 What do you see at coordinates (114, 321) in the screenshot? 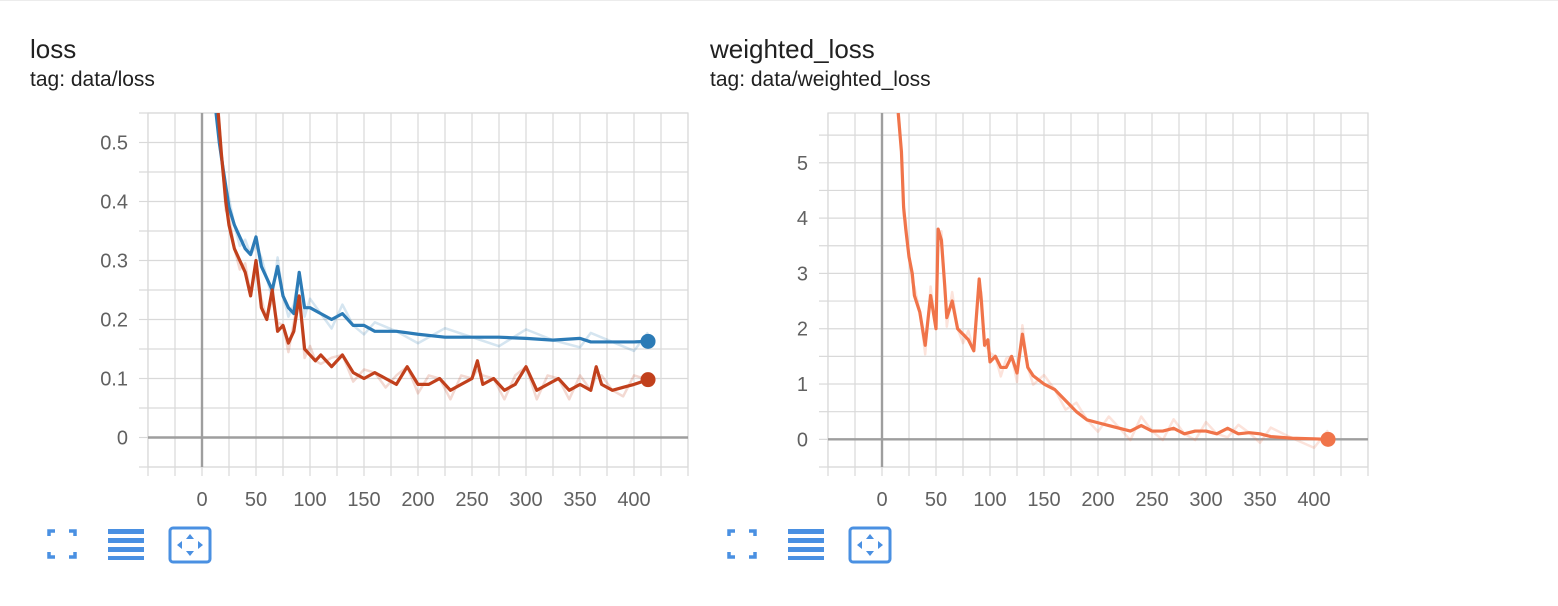
I see `y-tick-label: 0.2` at bounding box center [114, 321].